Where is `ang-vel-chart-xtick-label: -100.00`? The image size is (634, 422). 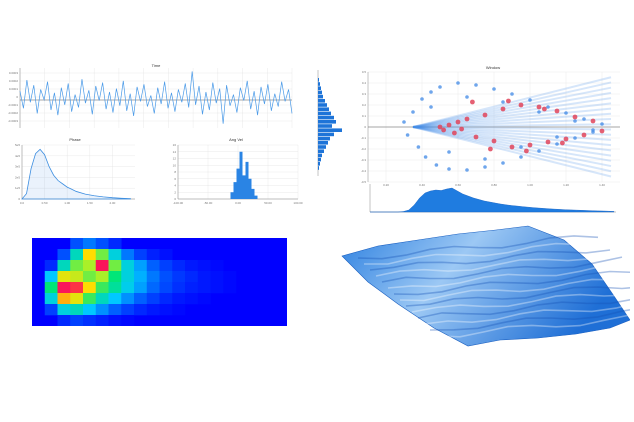 ang-vel-chart-xtick-label: -100.00 is located at coordinates (178, 203).